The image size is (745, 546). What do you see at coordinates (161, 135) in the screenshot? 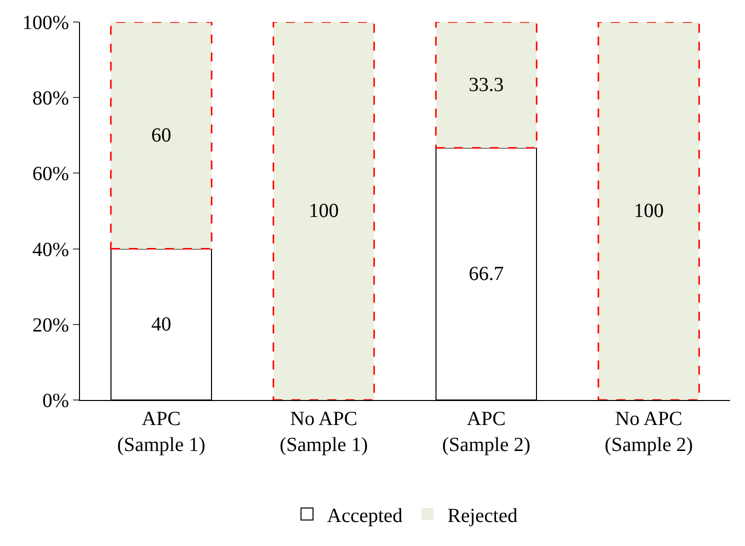
I see `data-label: 60` at bounding box center [161, 135].